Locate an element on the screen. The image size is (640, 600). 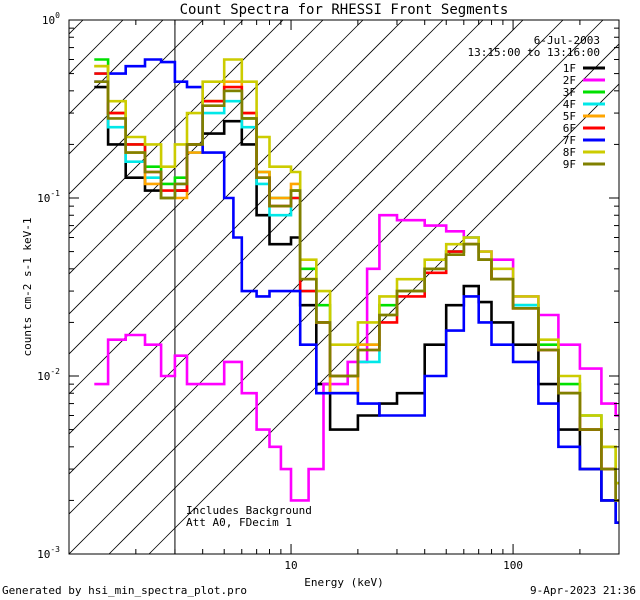
y-tick-label: 10⁻² is located at coordinates (48, 375).